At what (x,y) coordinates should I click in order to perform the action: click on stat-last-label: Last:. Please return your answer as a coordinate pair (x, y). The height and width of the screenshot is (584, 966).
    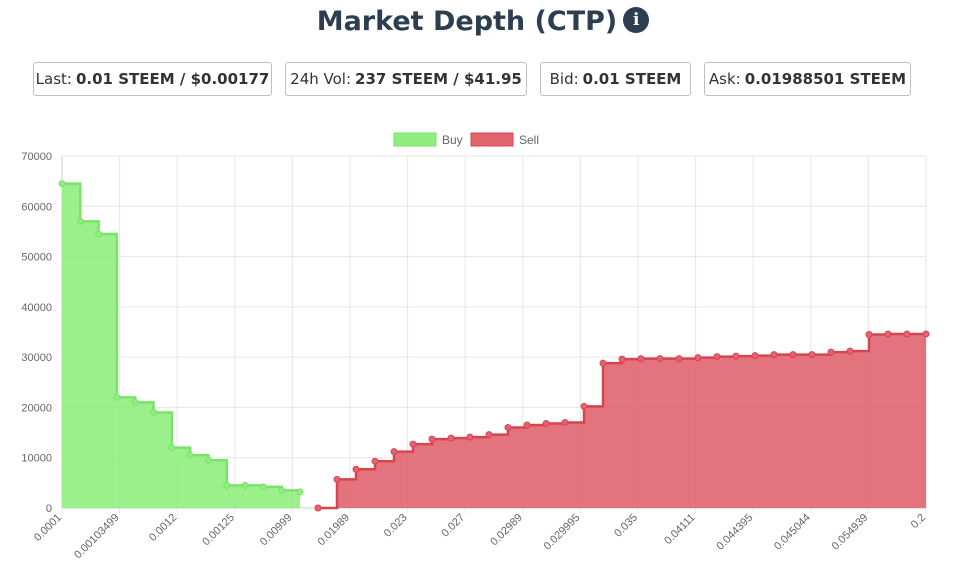
    Looking at the image, I should click on (53, 79).